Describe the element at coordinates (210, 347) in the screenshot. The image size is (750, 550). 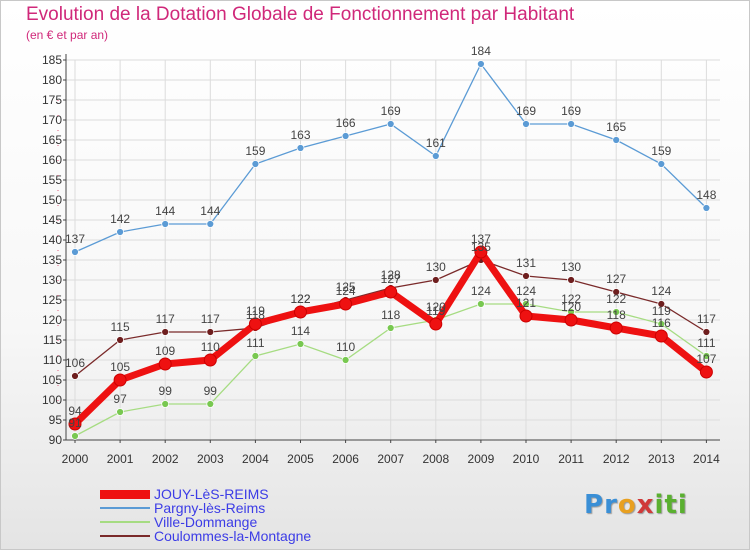
I see `data-label: 110` at that location.